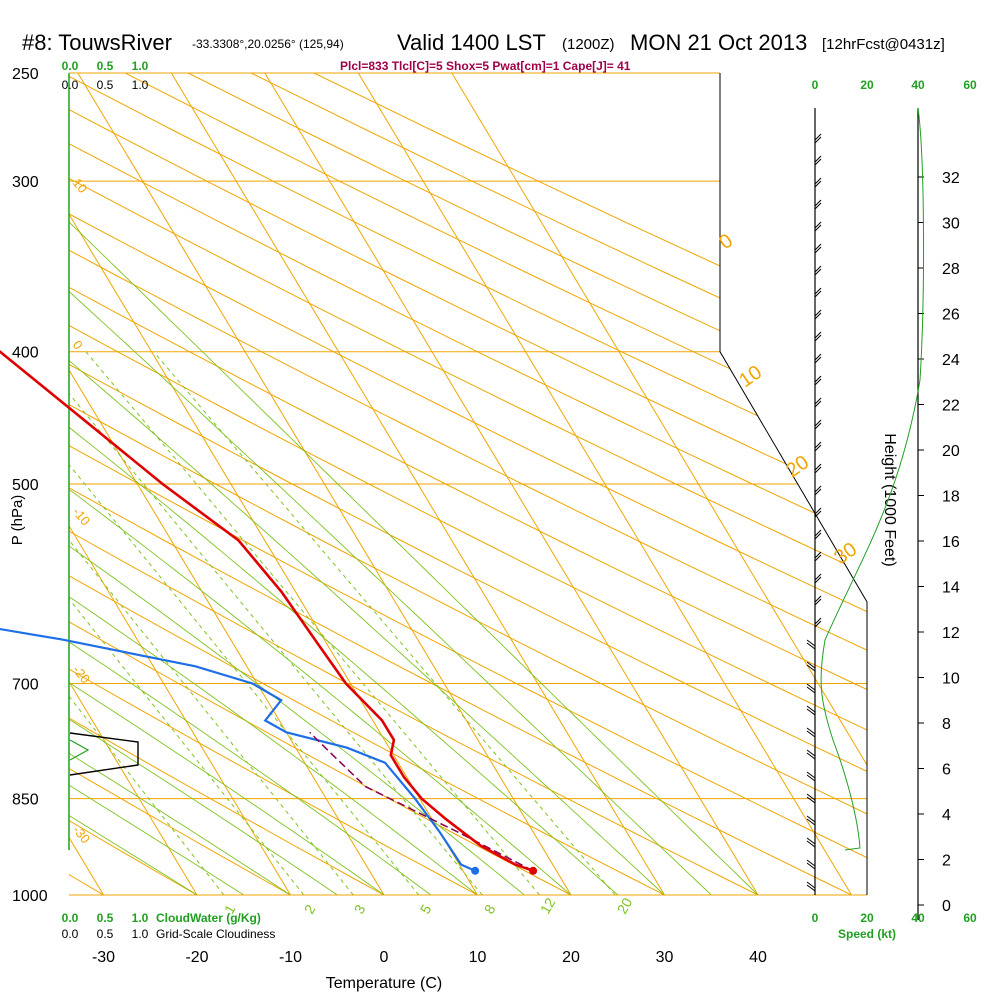 The image size is (1000, 1000). I want to click on speed-tick-label: 60, so click(970, 85).